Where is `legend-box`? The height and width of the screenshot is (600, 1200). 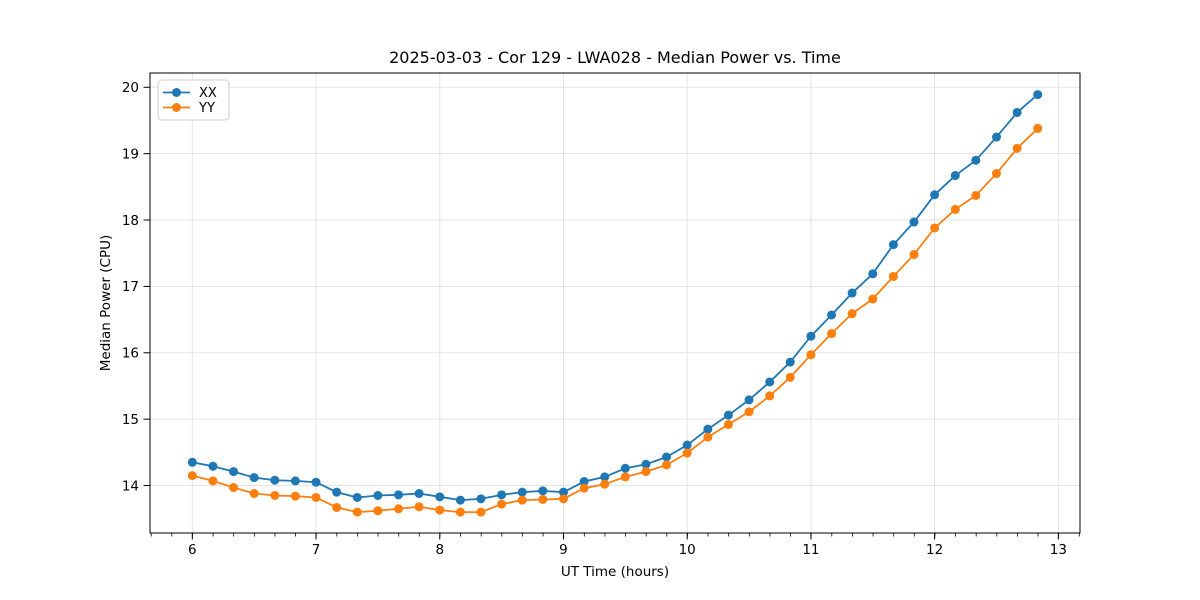
legend-box is located at coordinates (193, 100).